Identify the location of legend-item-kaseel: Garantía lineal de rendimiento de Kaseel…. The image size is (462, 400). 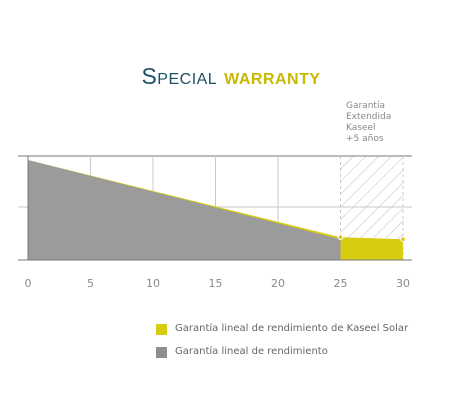
(282, 329).